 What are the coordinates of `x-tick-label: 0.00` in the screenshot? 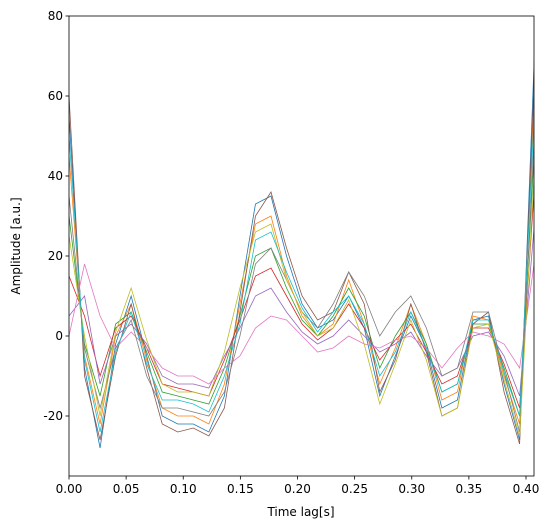 It's located at (69, 489).